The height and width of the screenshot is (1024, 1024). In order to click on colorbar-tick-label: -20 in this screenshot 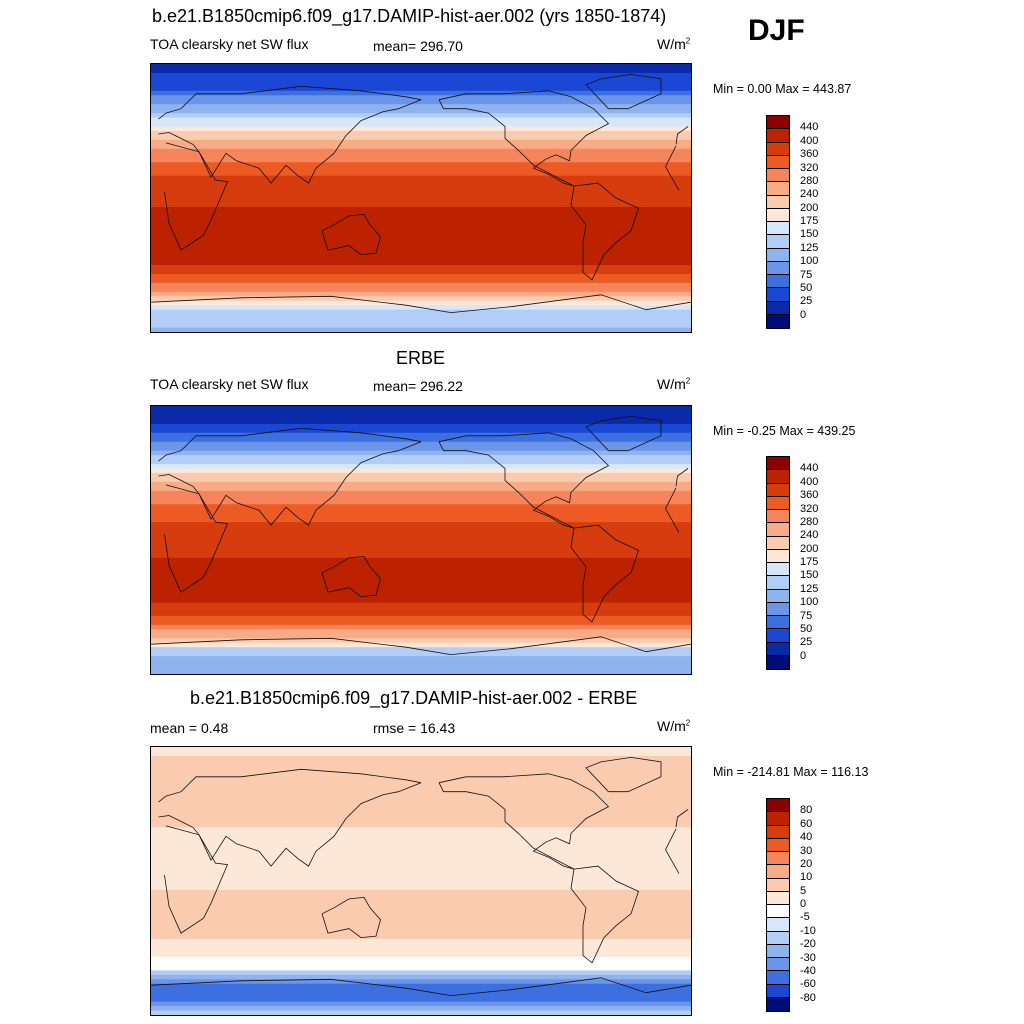, I will do `click(808, 944)`.